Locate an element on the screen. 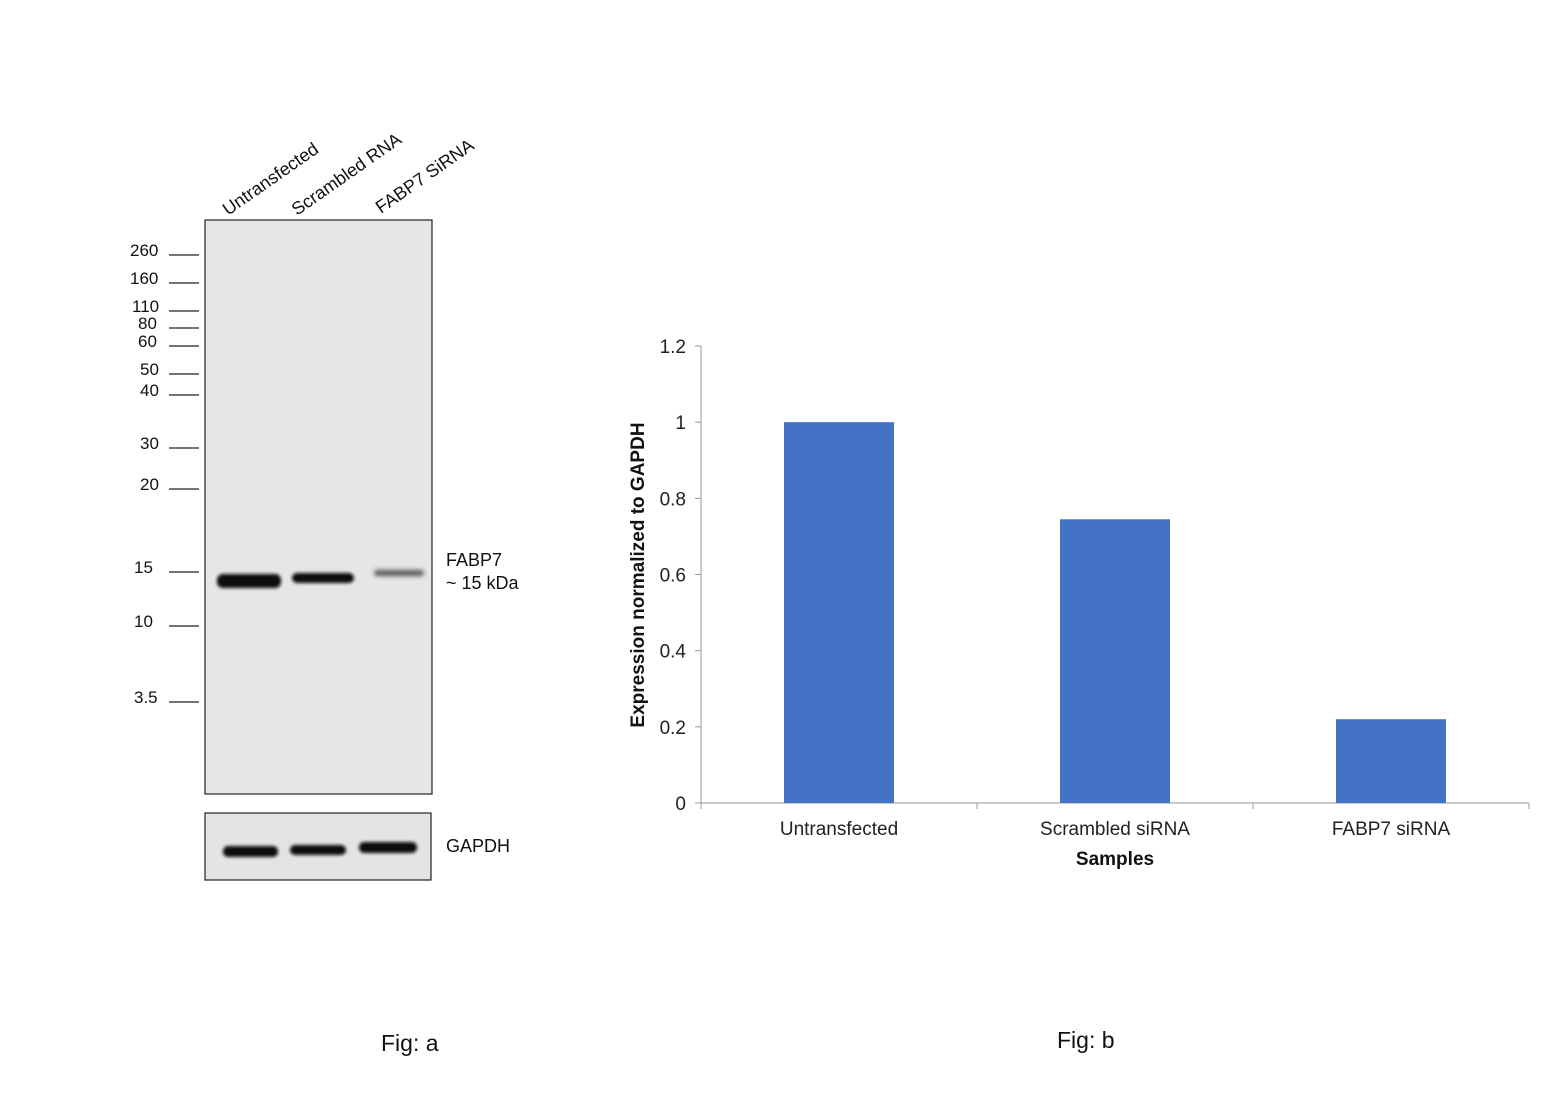  fabp7-bands is located at coordinates (320, 579).